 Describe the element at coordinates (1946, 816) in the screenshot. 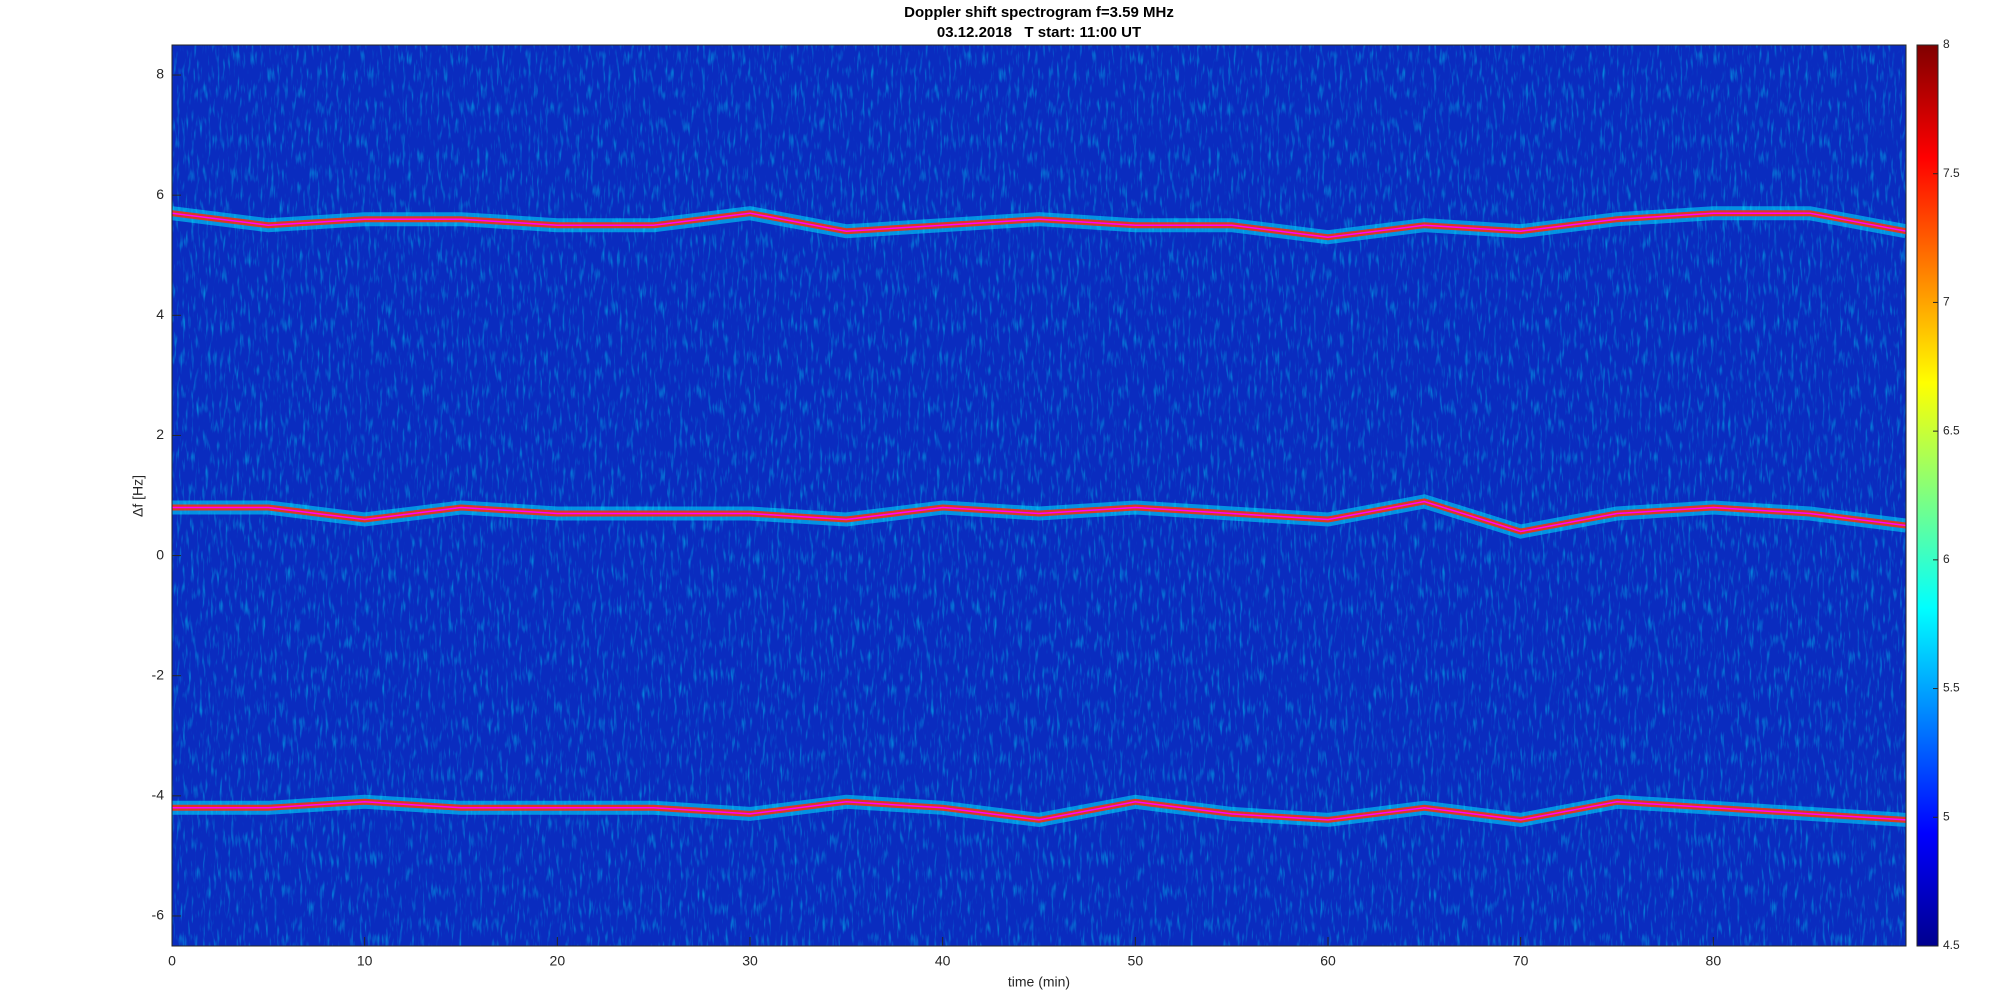

I see `colorbar-tick-label: 5` at that location.